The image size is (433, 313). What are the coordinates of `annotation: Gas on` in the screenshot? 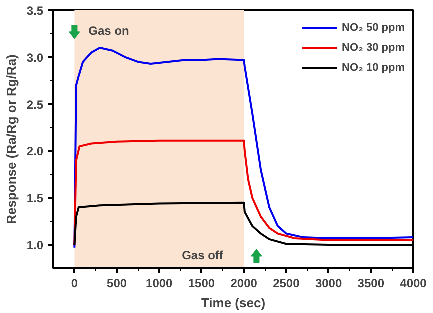 It's located at (109, 31).